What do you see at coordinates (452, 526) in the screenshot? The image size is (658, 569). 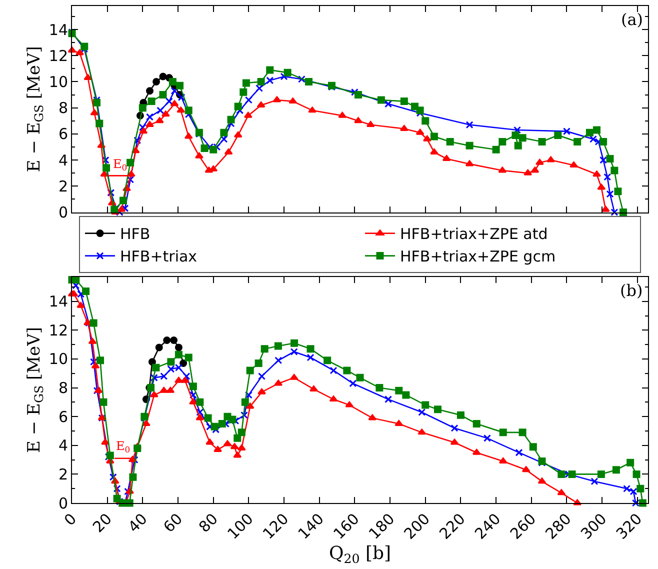 I see `x-tick-label: 220` at bounding box center [452, 526].